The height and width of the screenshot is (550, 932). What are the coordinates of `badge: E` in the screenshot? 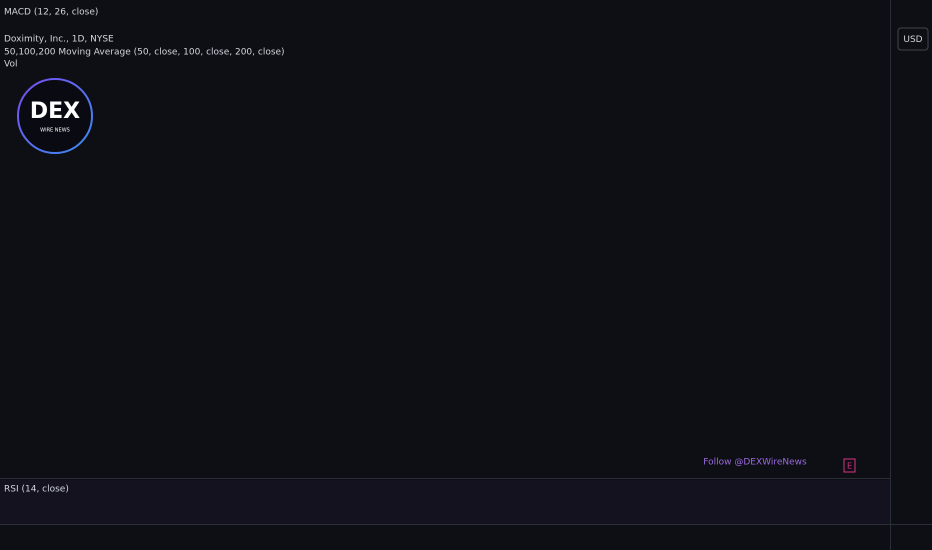 It's located at (849, 466).